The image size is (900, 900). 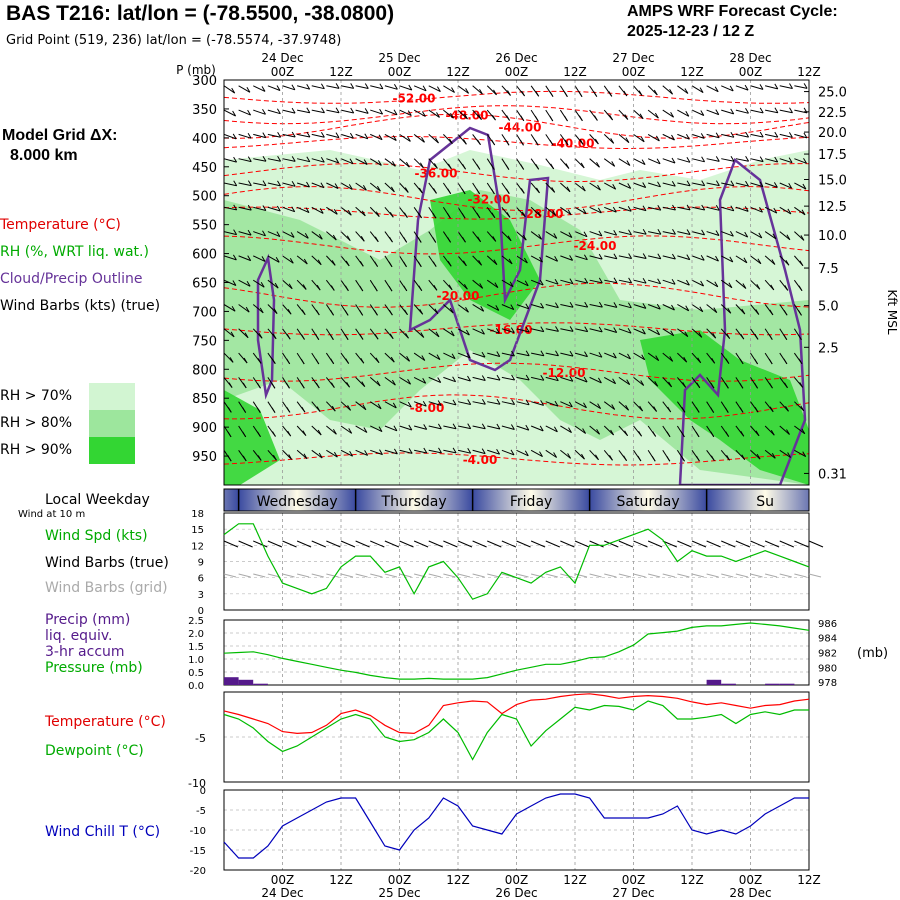 What do you see at coordinates (97, 500) in the screenshot?
I see `weekday-label: Local Weekday` at bounding box center [97, 500].